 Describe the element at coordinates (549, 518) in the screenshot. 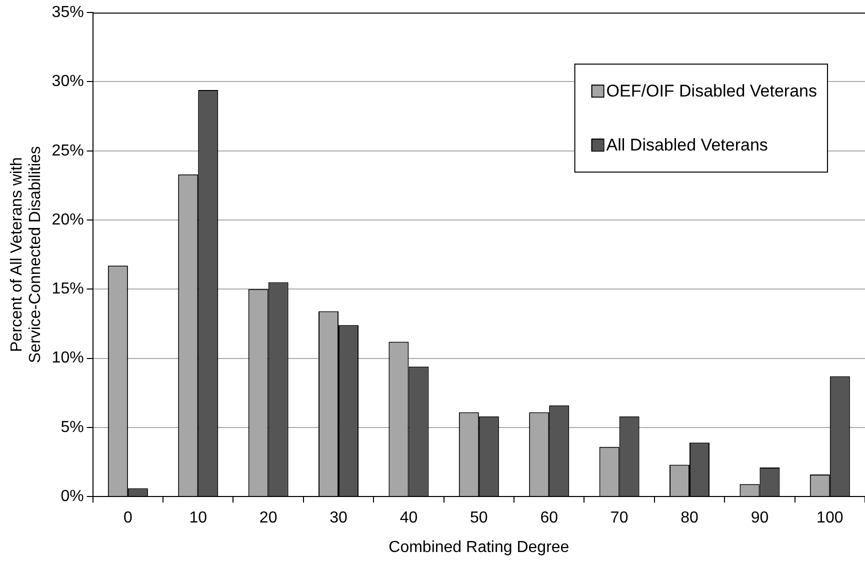

I see `x-tick-label: 60` at that location.